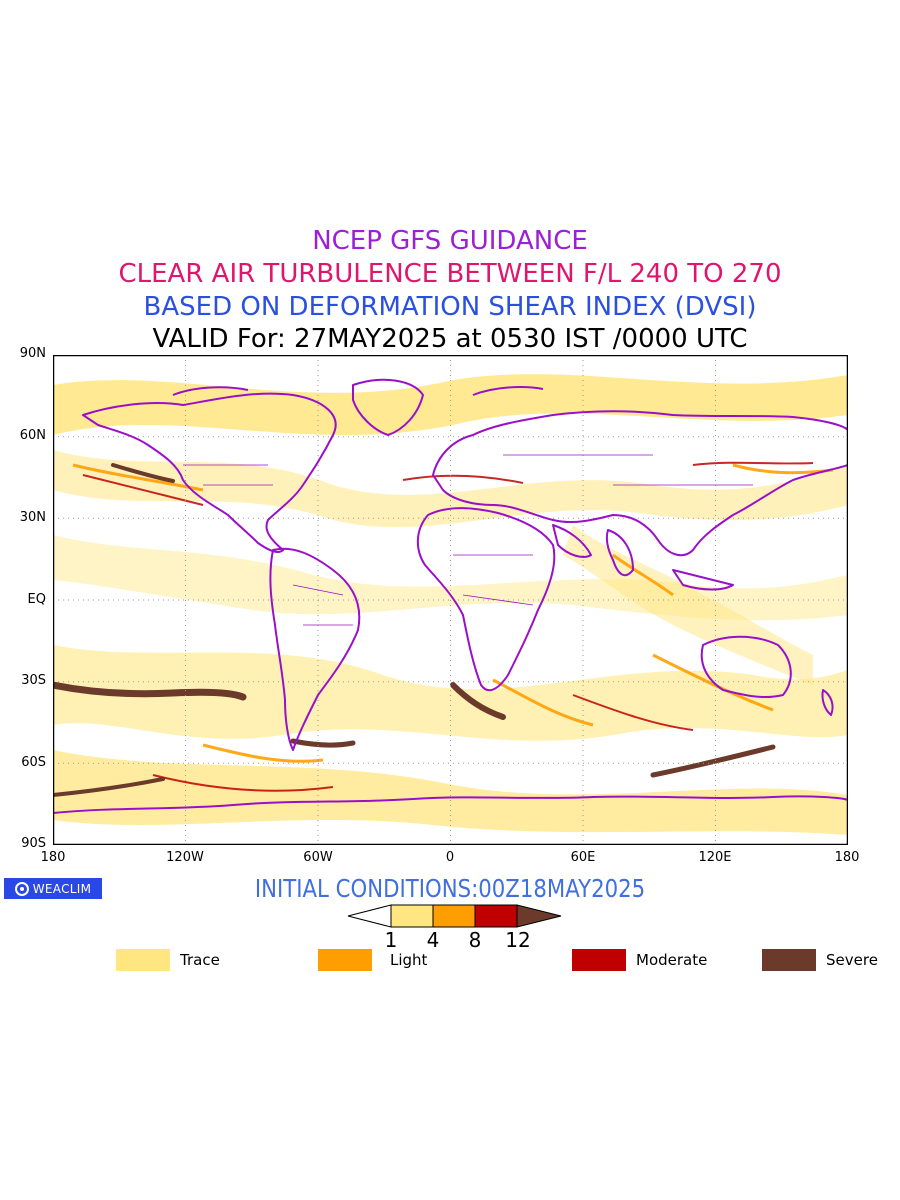  I want to click on country-borders, so click(468, 540).